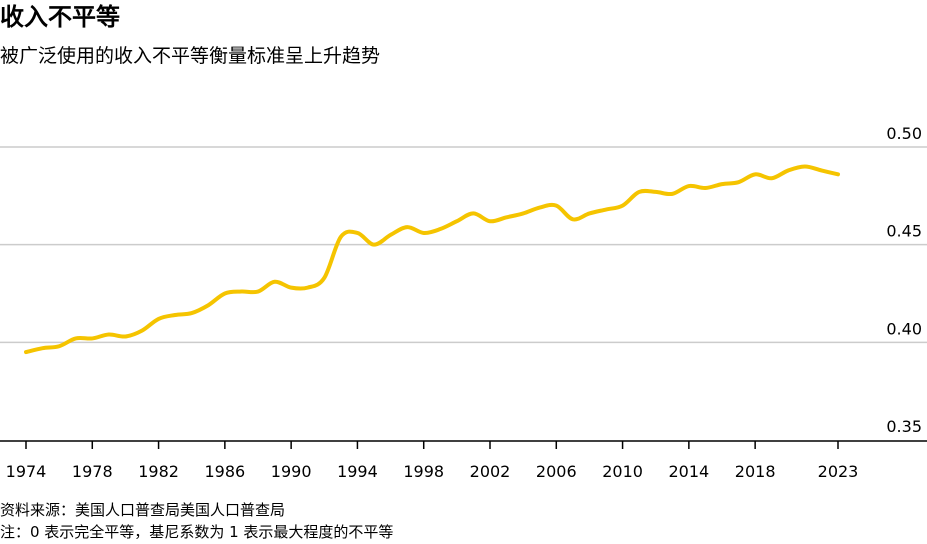  I want to click on x-tick-label: 1990, so click(291, 471).